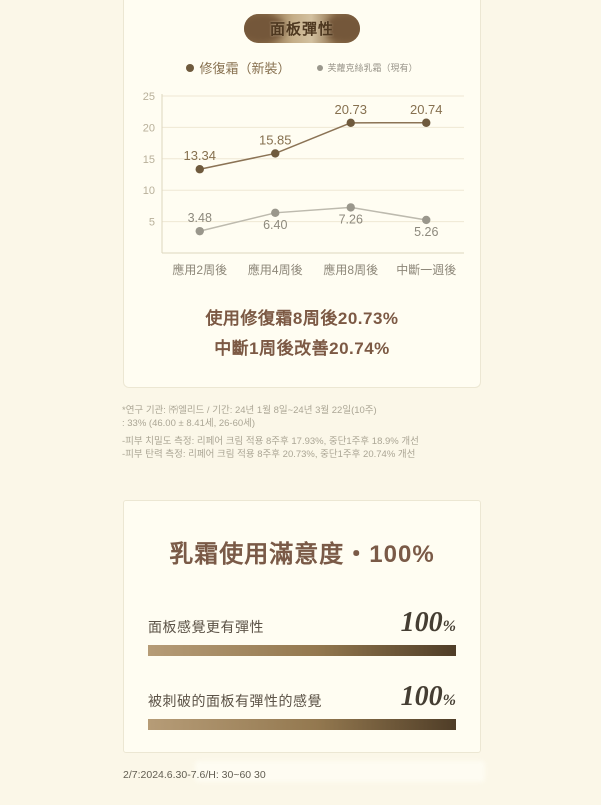 The width and height of the screenshot is (601, 805). Describe the element at coordinates (351, 219) in the screenshot. I see `data-label: 7.26` at that location.